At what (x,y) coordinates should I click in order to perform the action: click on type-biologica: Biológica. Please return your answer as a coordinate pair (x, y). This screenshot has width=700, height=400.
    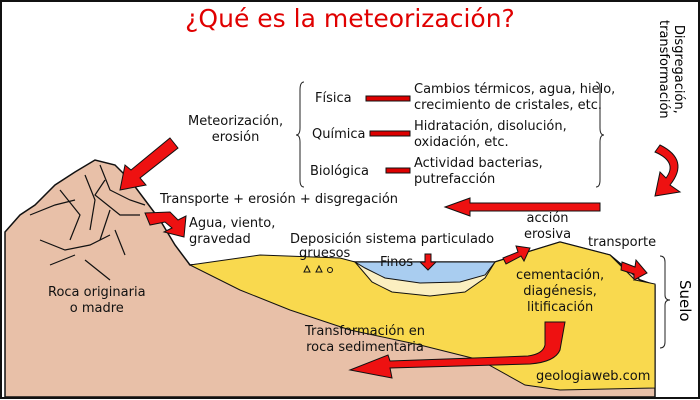
    Looking at the image, I should click on (340, 171).